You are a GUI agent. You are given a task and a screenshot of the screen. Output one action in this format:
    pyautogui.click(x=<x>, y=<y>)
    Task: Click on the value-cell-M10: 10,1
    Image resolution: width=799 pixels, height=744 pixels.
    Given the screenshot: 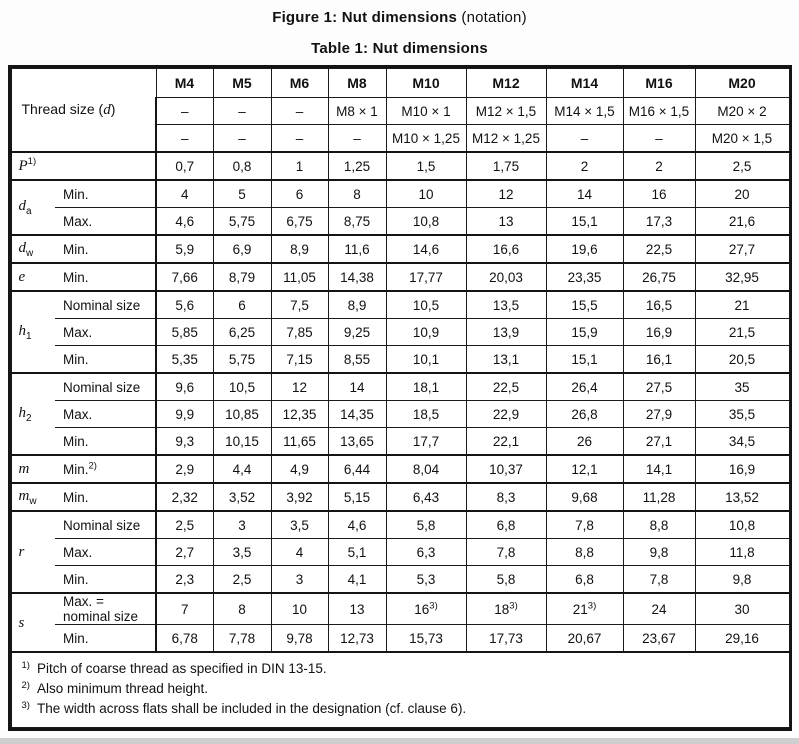 What is the action you would take?
    pyautogui.click(x=426, y=359)
    